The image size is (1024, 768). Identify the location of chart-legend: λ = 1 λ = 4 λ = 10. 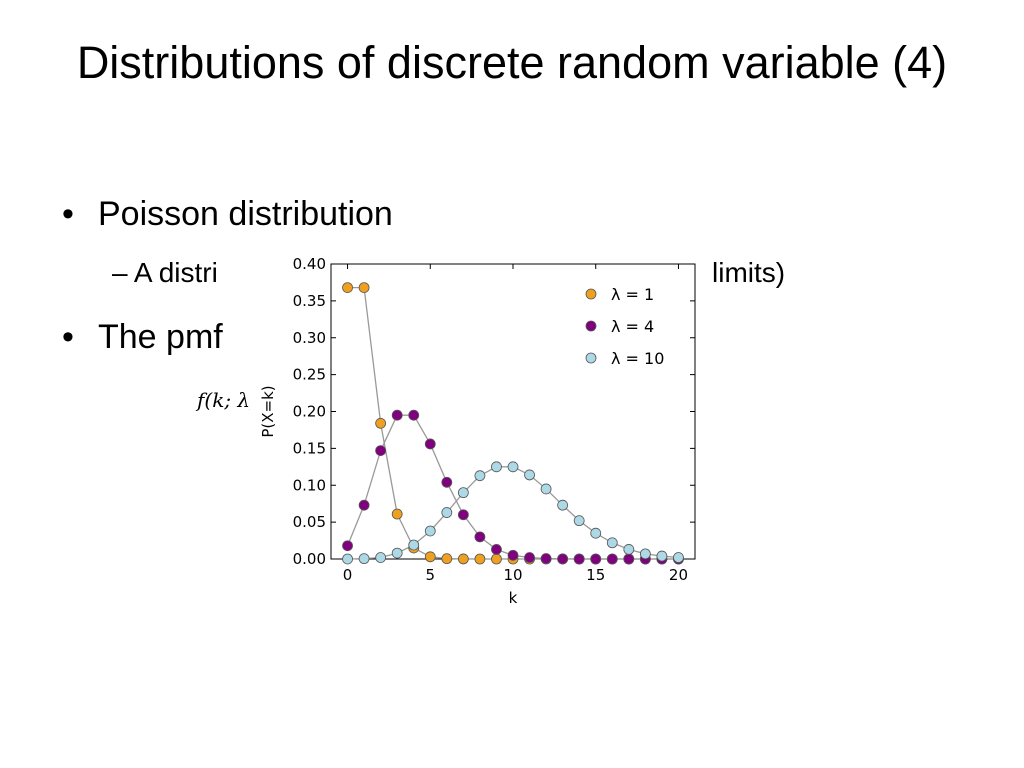
(624, 326).